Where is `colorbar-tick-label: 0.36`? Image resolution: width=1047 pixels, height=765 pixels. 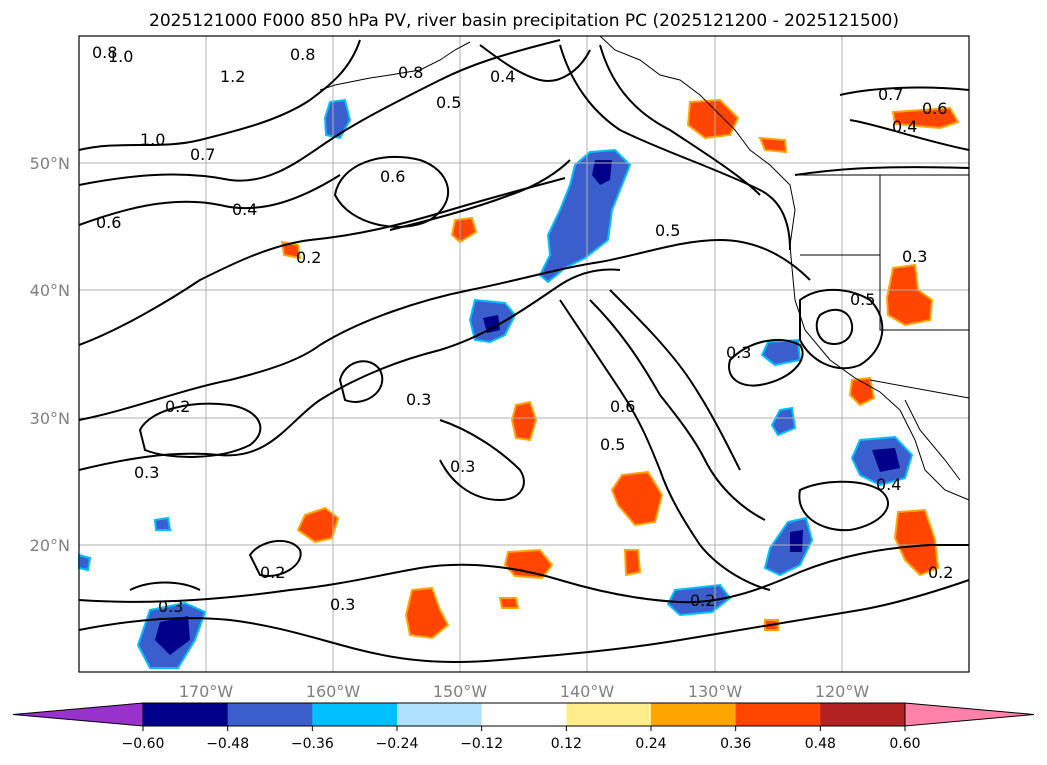 colorbar-tick-label: 0.36 is located at coordinates (735, 744).